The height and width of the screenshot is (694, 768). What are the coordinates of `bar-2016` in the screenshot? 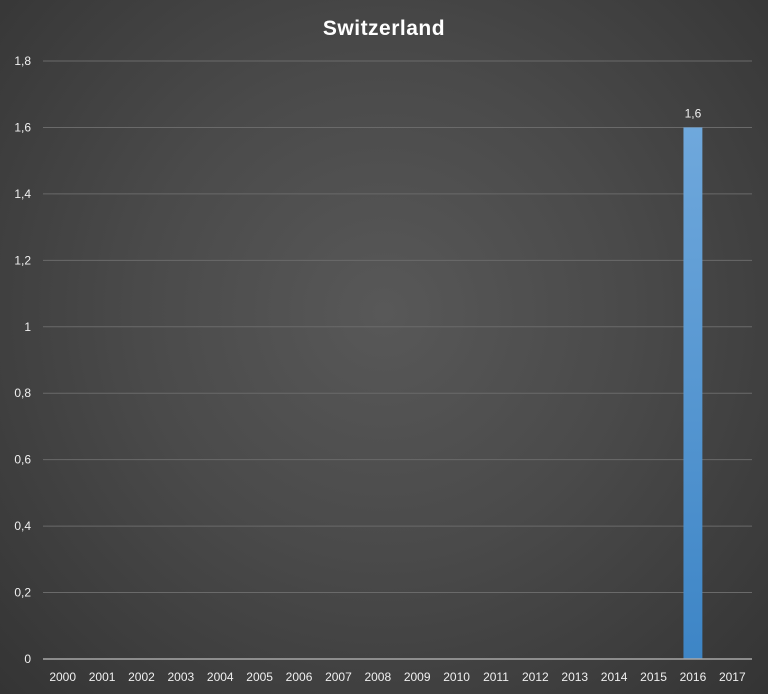 It's located at (693, 393).